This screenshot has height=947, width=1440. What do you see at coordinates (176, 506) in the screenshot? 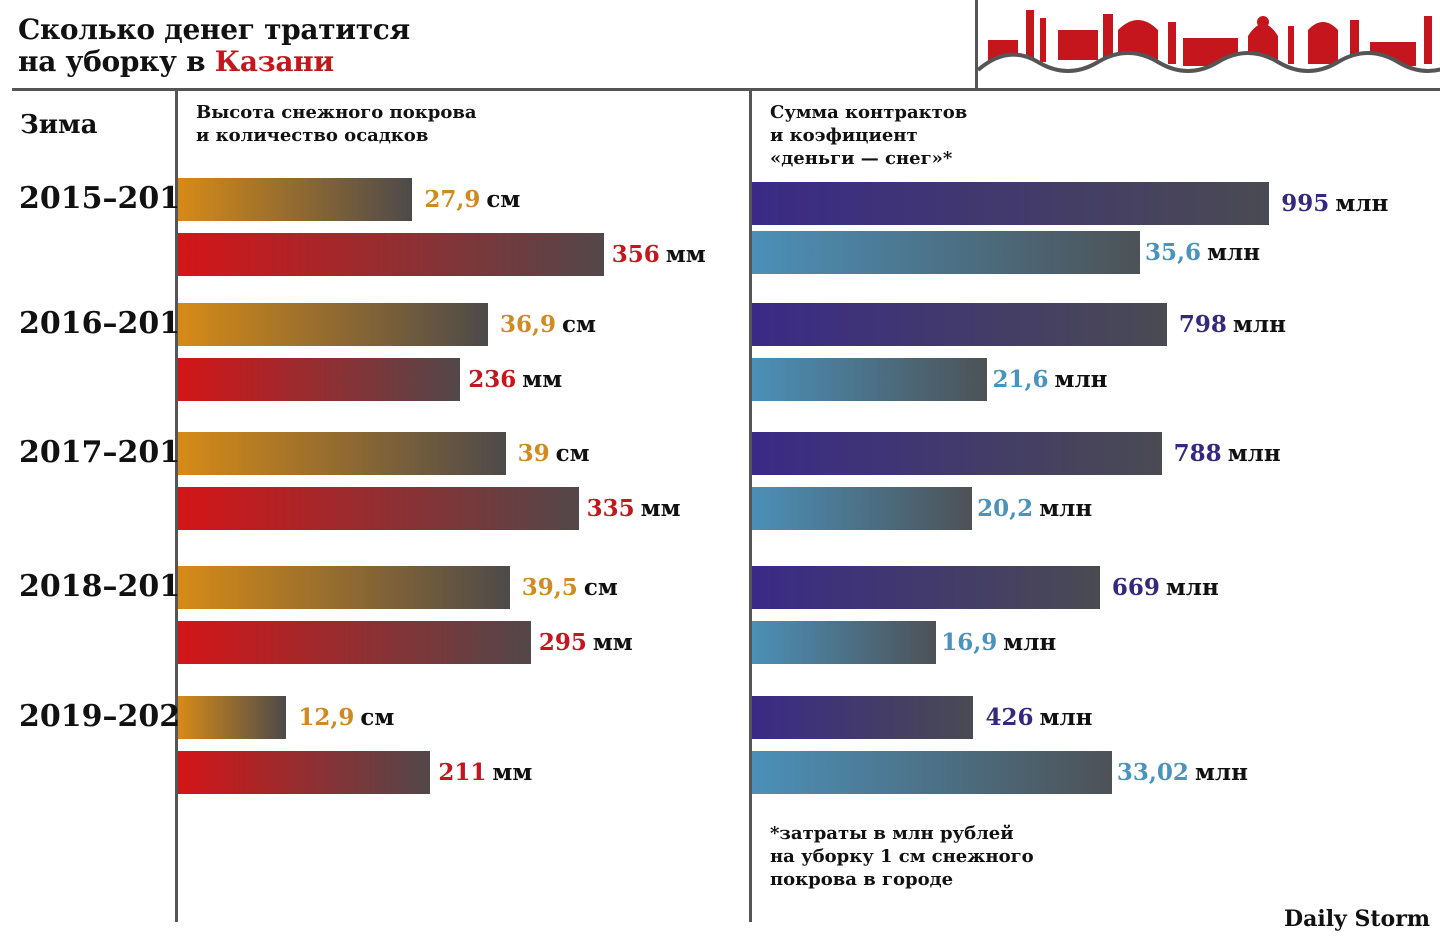
I see `left-axis-line` at bounding box center [176, 506].